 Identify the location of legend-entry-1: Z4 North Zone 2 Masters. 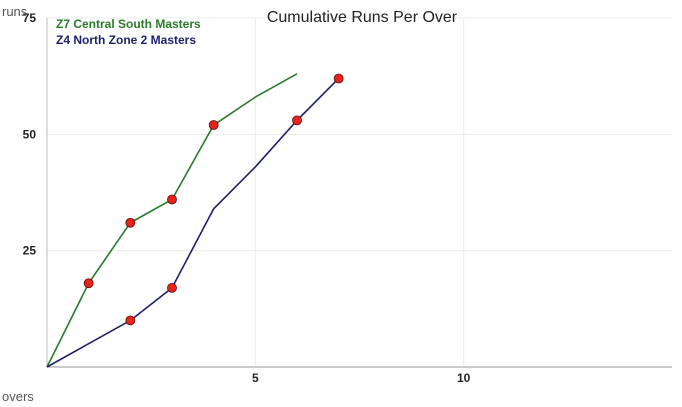
(126, 40).